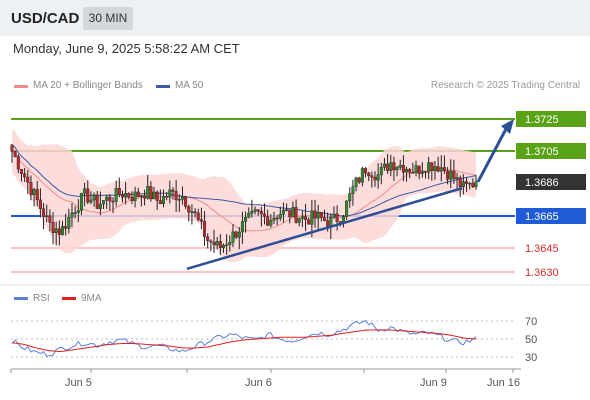 This screenshot has width=590, height=400. What do you see at coordinates (433, 383) in the screenshot?
I see `x-tick-label: Jun 9` at bounding box center [433, 383].